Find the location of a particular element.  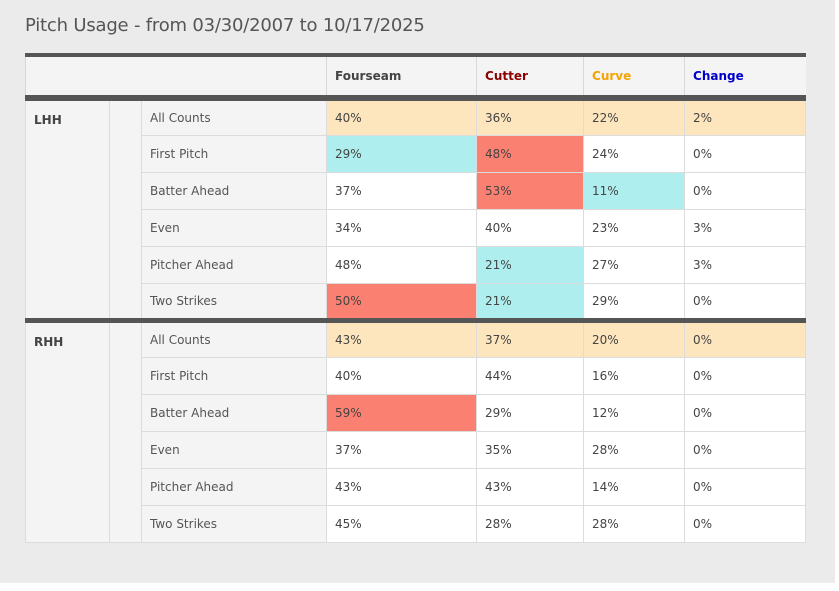

column-header-cutter: Cutter is located at coordinates (530, 77).